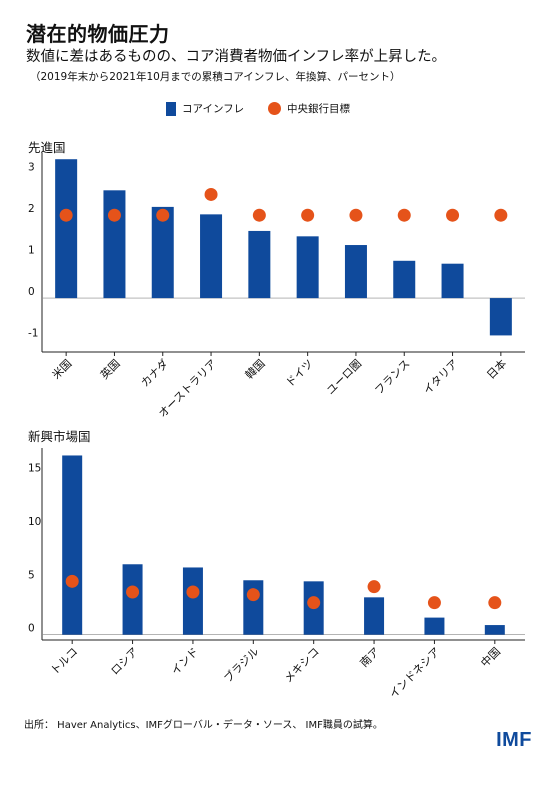 The height and width of the screenshot is (794, 560). What do you see at coordinates (274, 108) in the screenshot?
I see `legend-swatch-dot` at bounding box center [274, 108].